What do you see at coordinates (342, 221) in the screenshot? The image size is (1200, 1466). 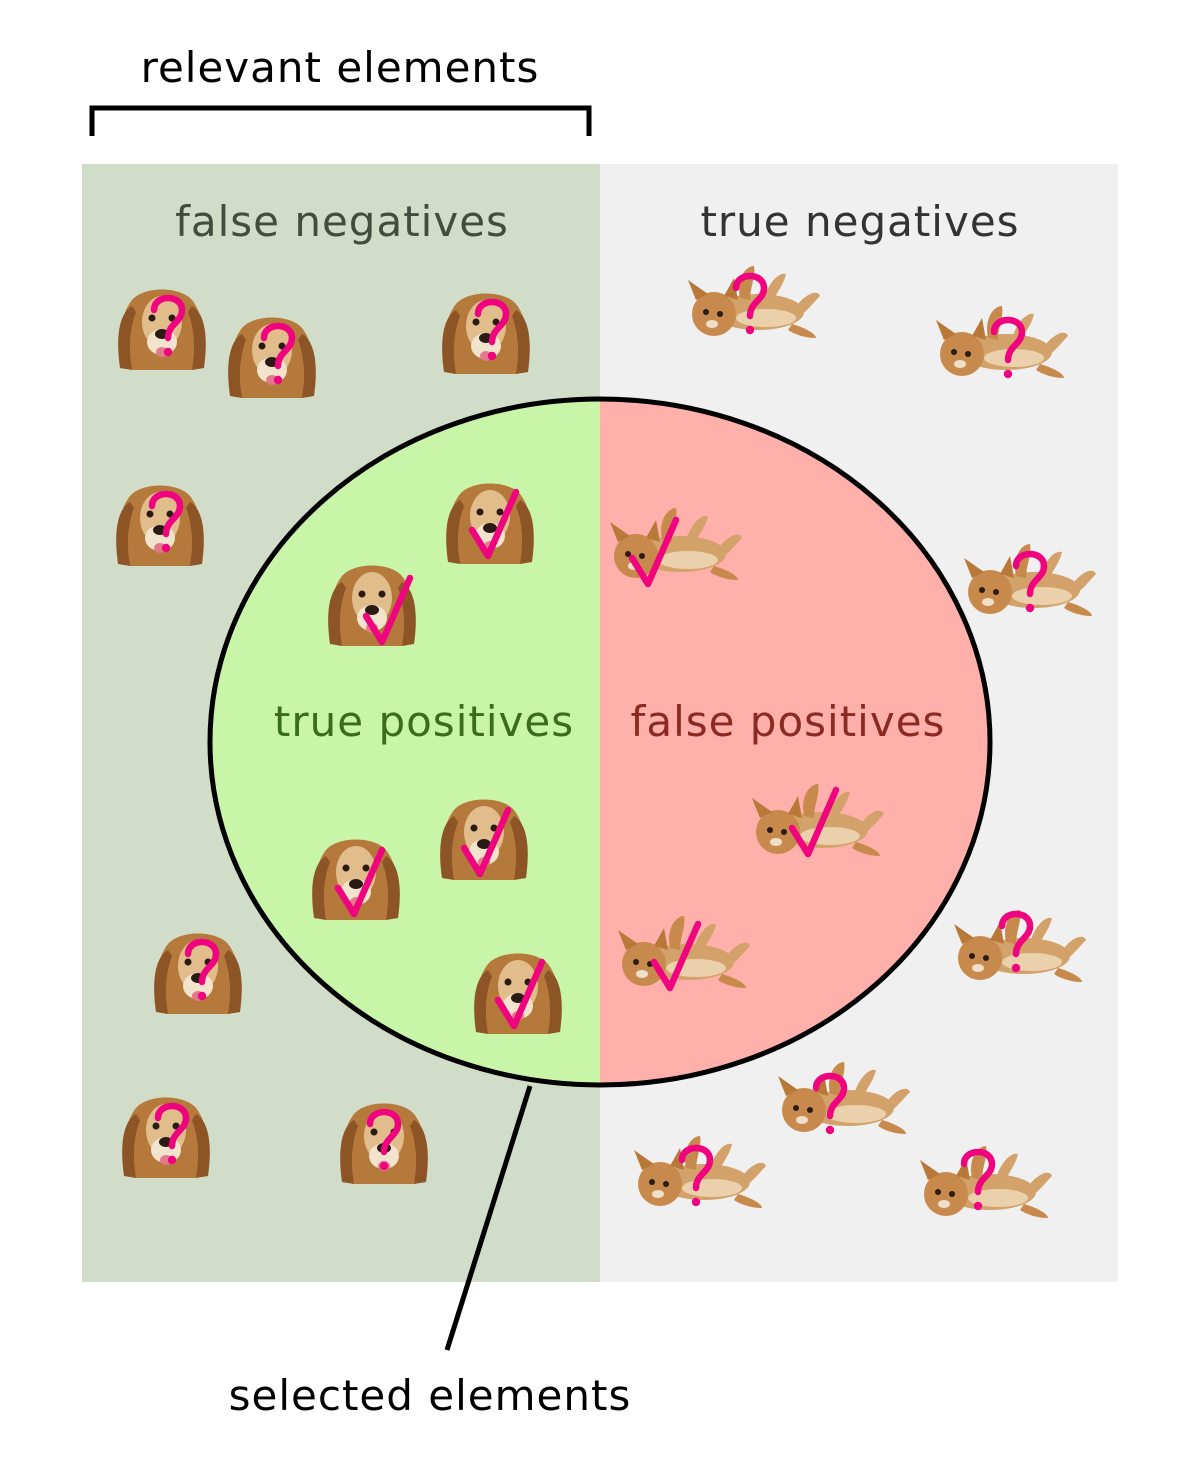 I see `false-negatives-label: false negatives` at bounding box center [342, 221].